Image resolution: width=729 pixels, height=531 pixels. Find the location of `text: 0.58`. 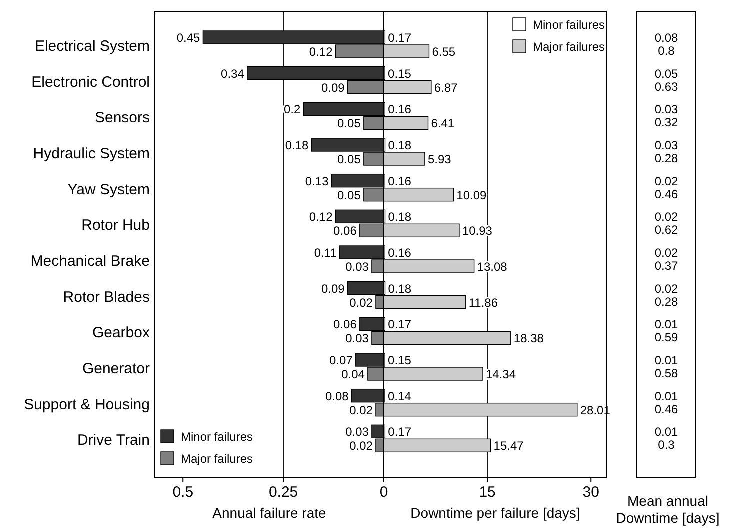

text: 0.58 is located at coordinates (666, 373).